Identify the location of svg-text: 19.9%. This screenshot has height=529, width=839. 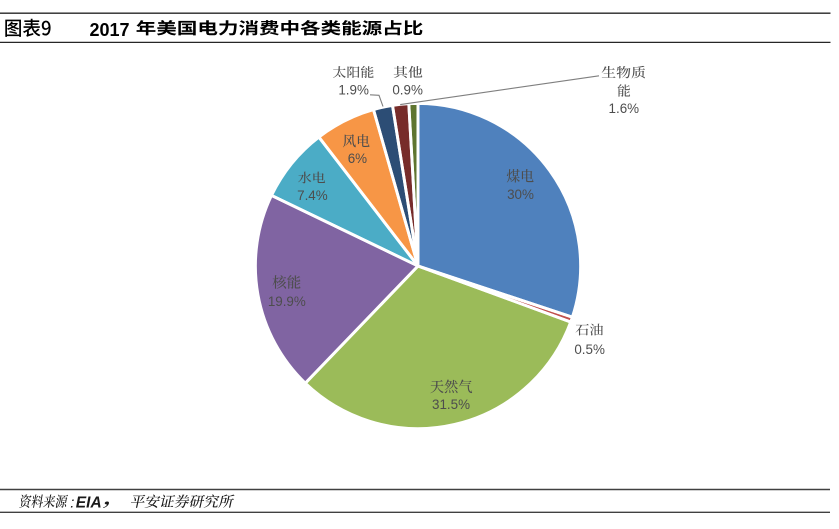
(287, 301).